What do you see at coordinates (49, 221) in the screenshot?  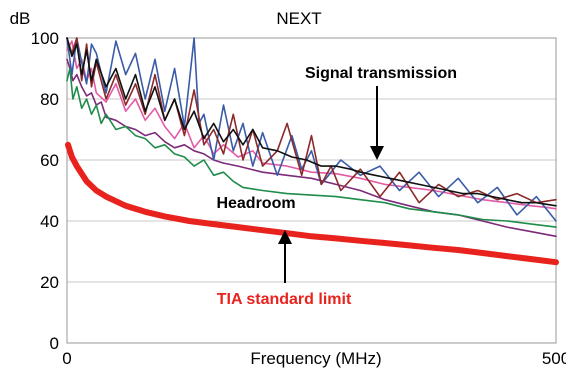 I see `y-tick-label: 40` at bounding box center [49, 221].